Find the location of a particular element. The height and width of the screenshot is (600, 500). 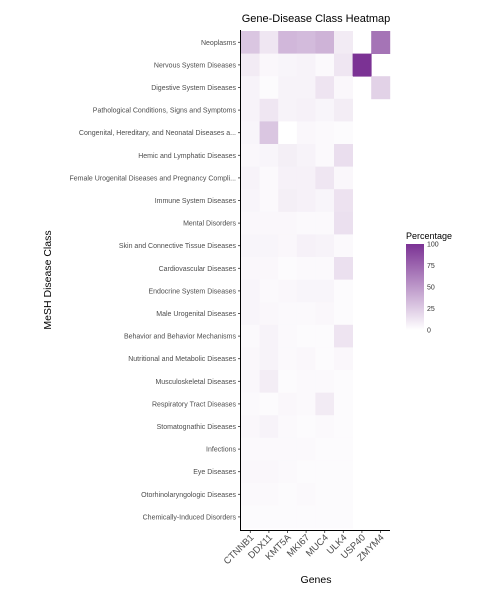

legend-tick-label: 0 is located at coordinates (429, 331).